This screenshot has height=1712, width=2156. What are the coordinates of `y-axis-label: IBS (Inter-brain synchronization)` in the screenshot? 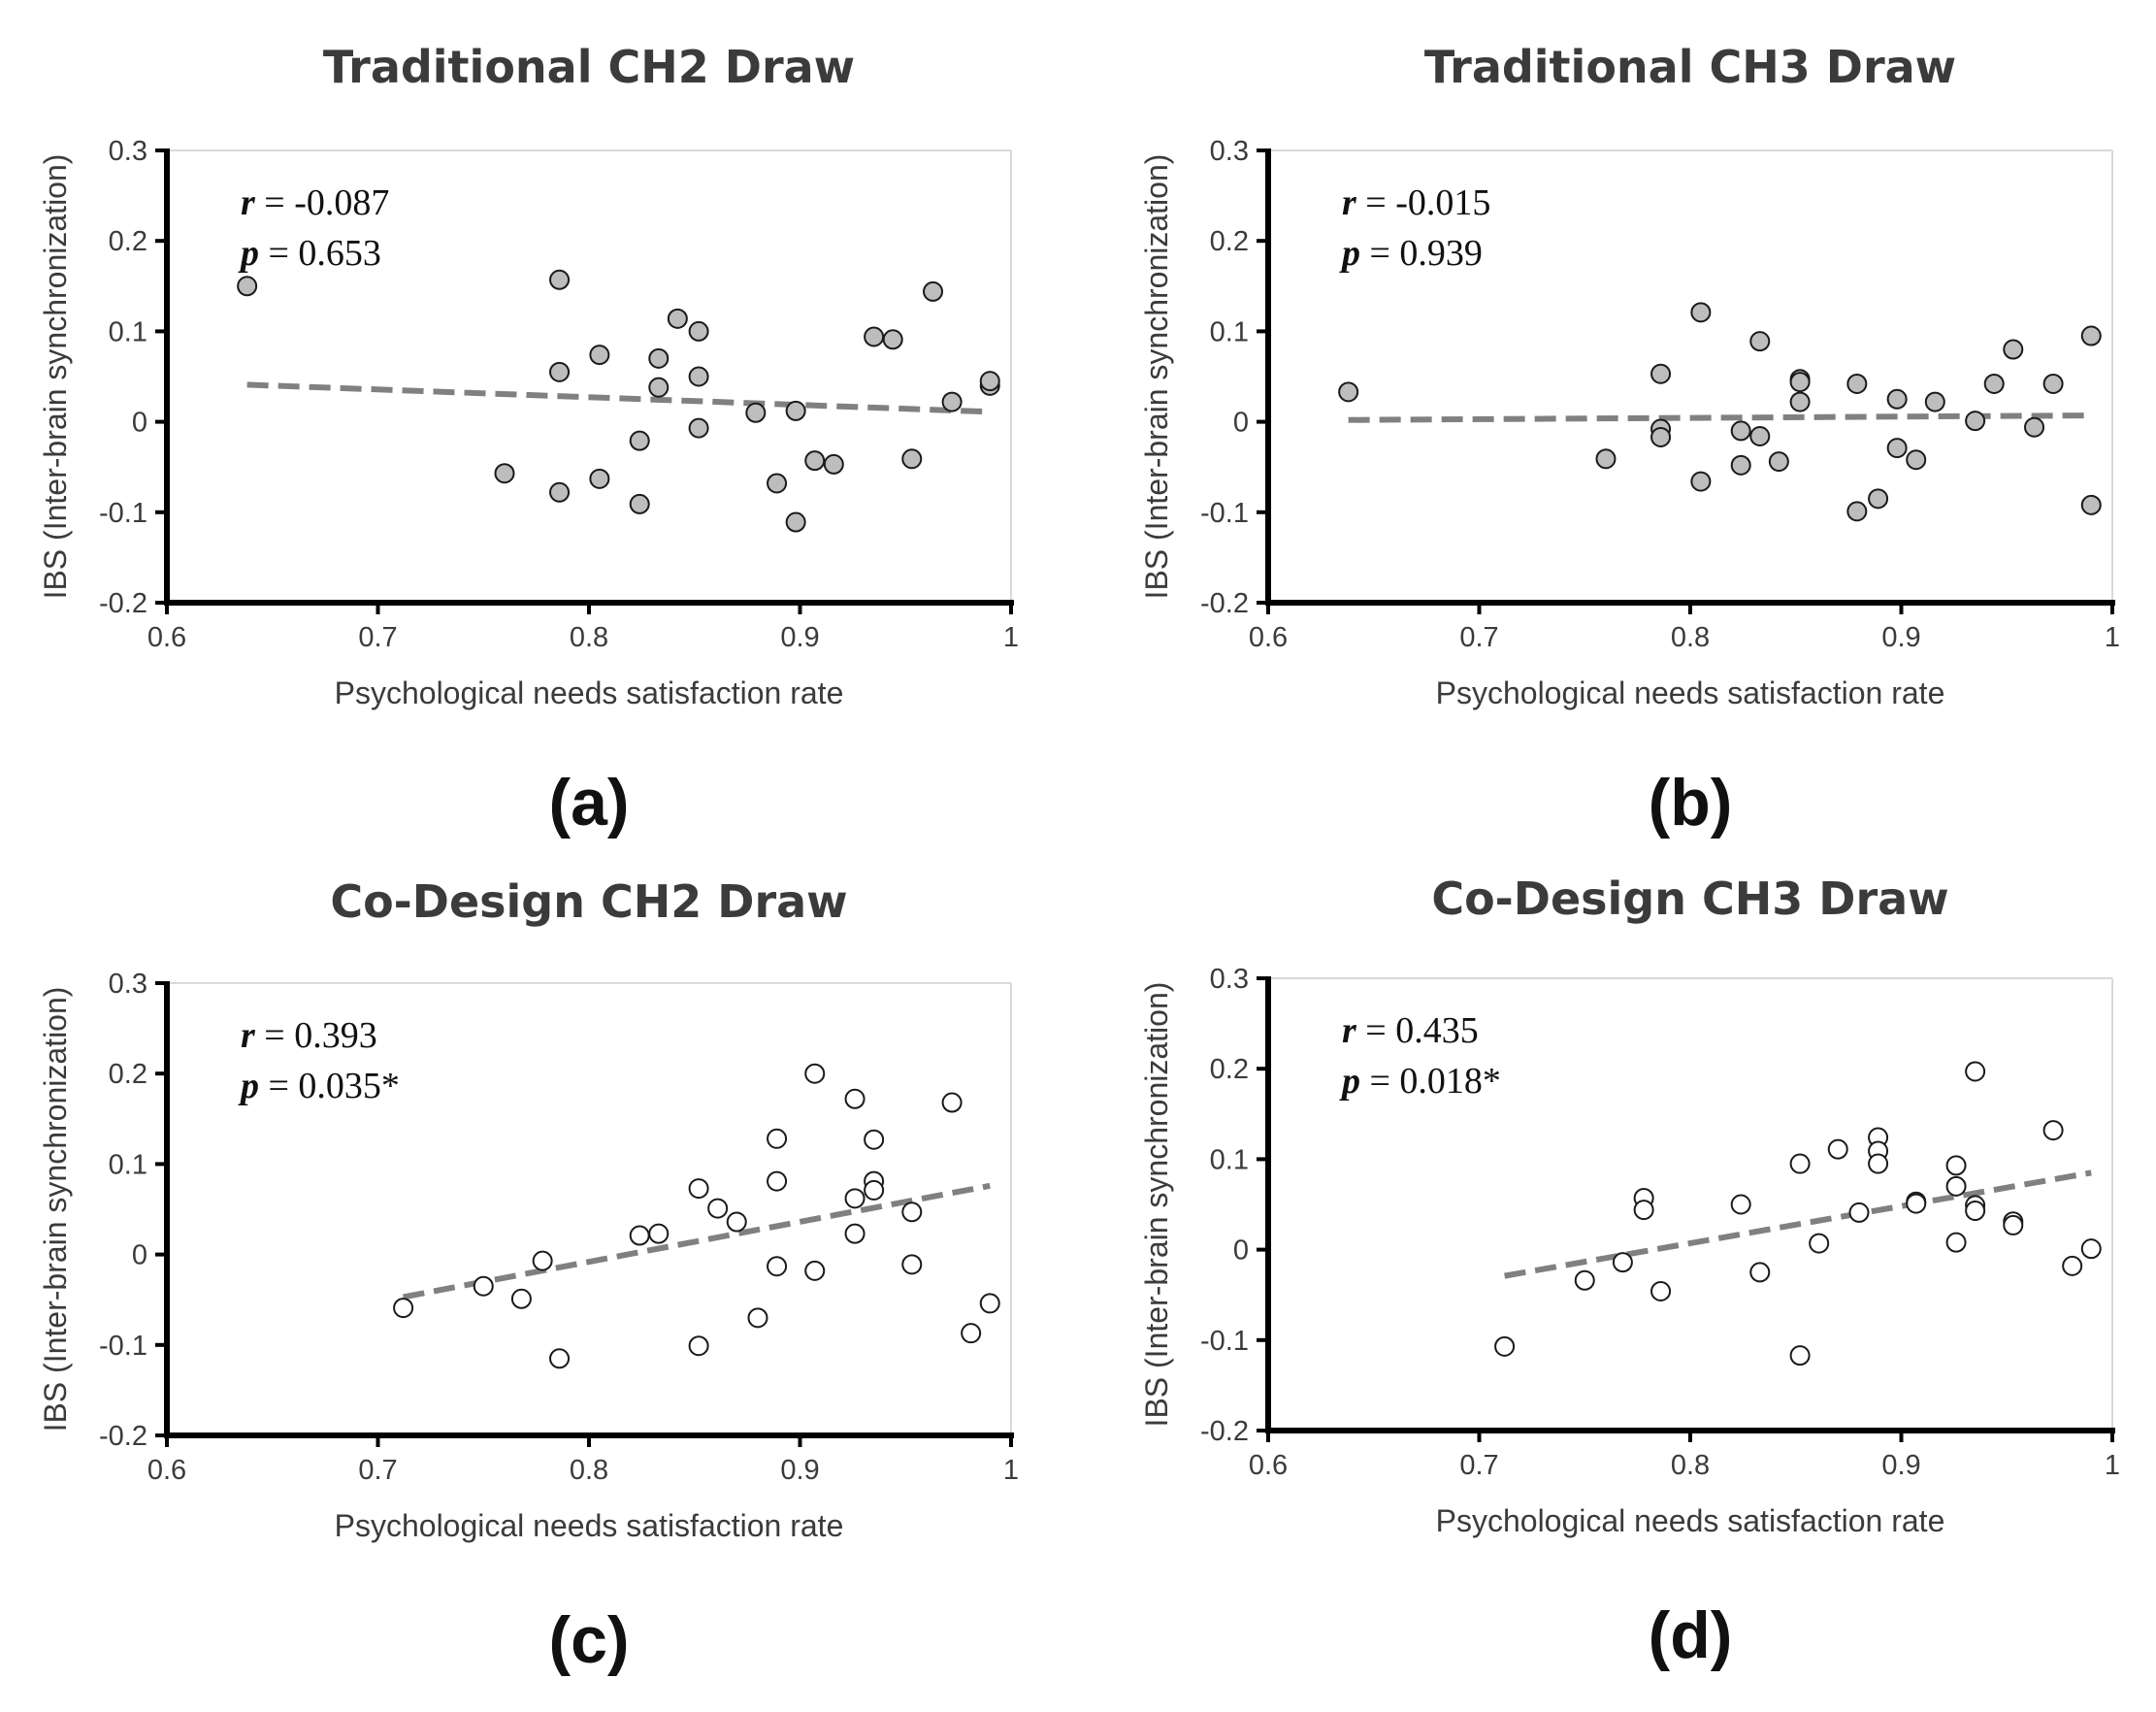 It's located at (1156, 377).